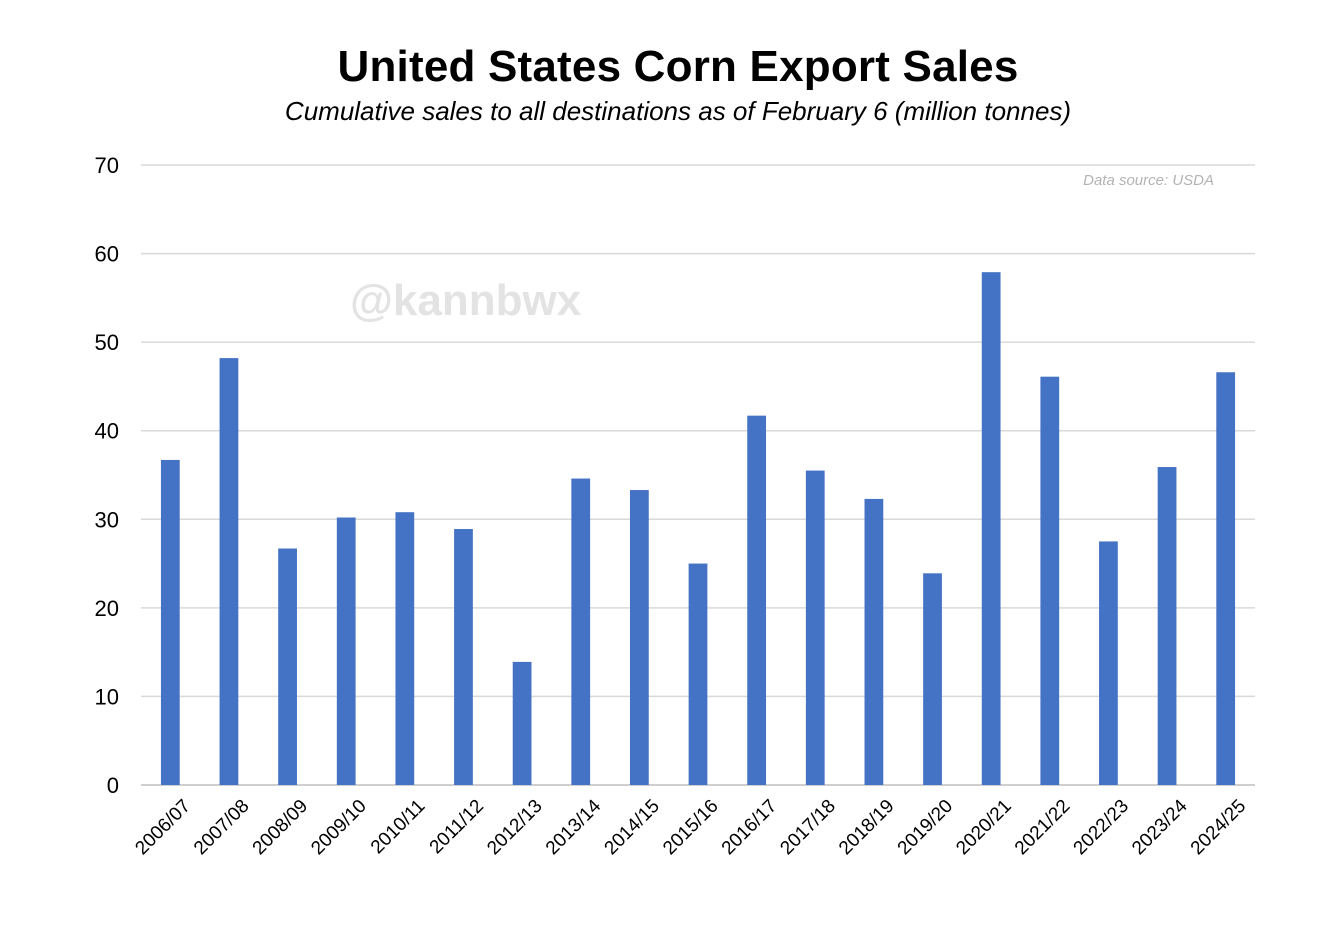  I want to click on x-tick-label: 2020/21, so click(983, 827).